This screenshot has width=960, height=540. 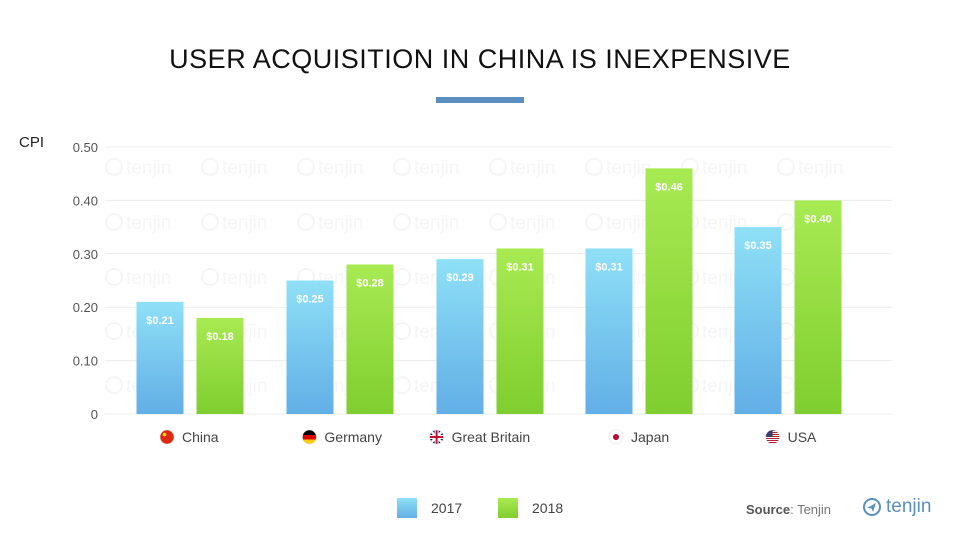 I want to click on y-tick-label: 0, so click(x=94, y=414).